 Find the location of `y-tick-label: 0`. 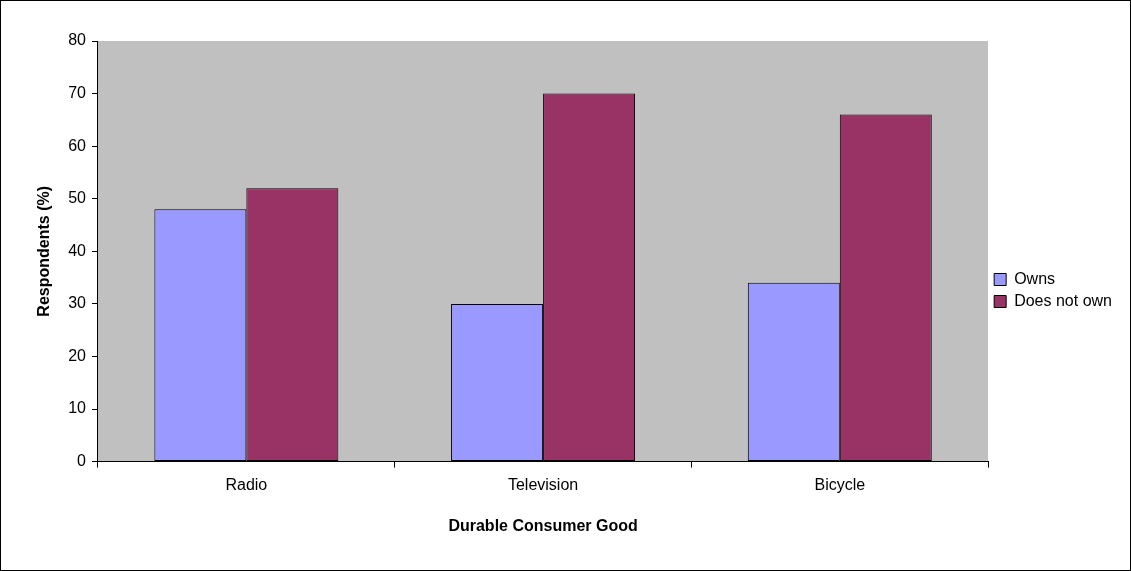

y-tick-label: 0 is located at coordinates (82, 461).